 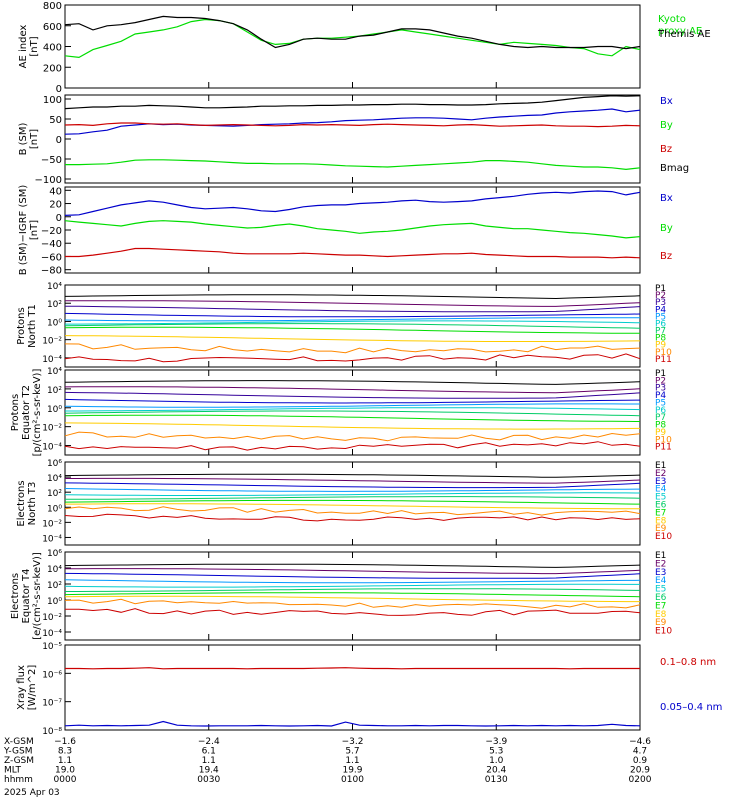 What do you see at coordinates (496, 752) in the screenshot?
I see `orbit-value: 5.3` at bounding box center [496, 752].